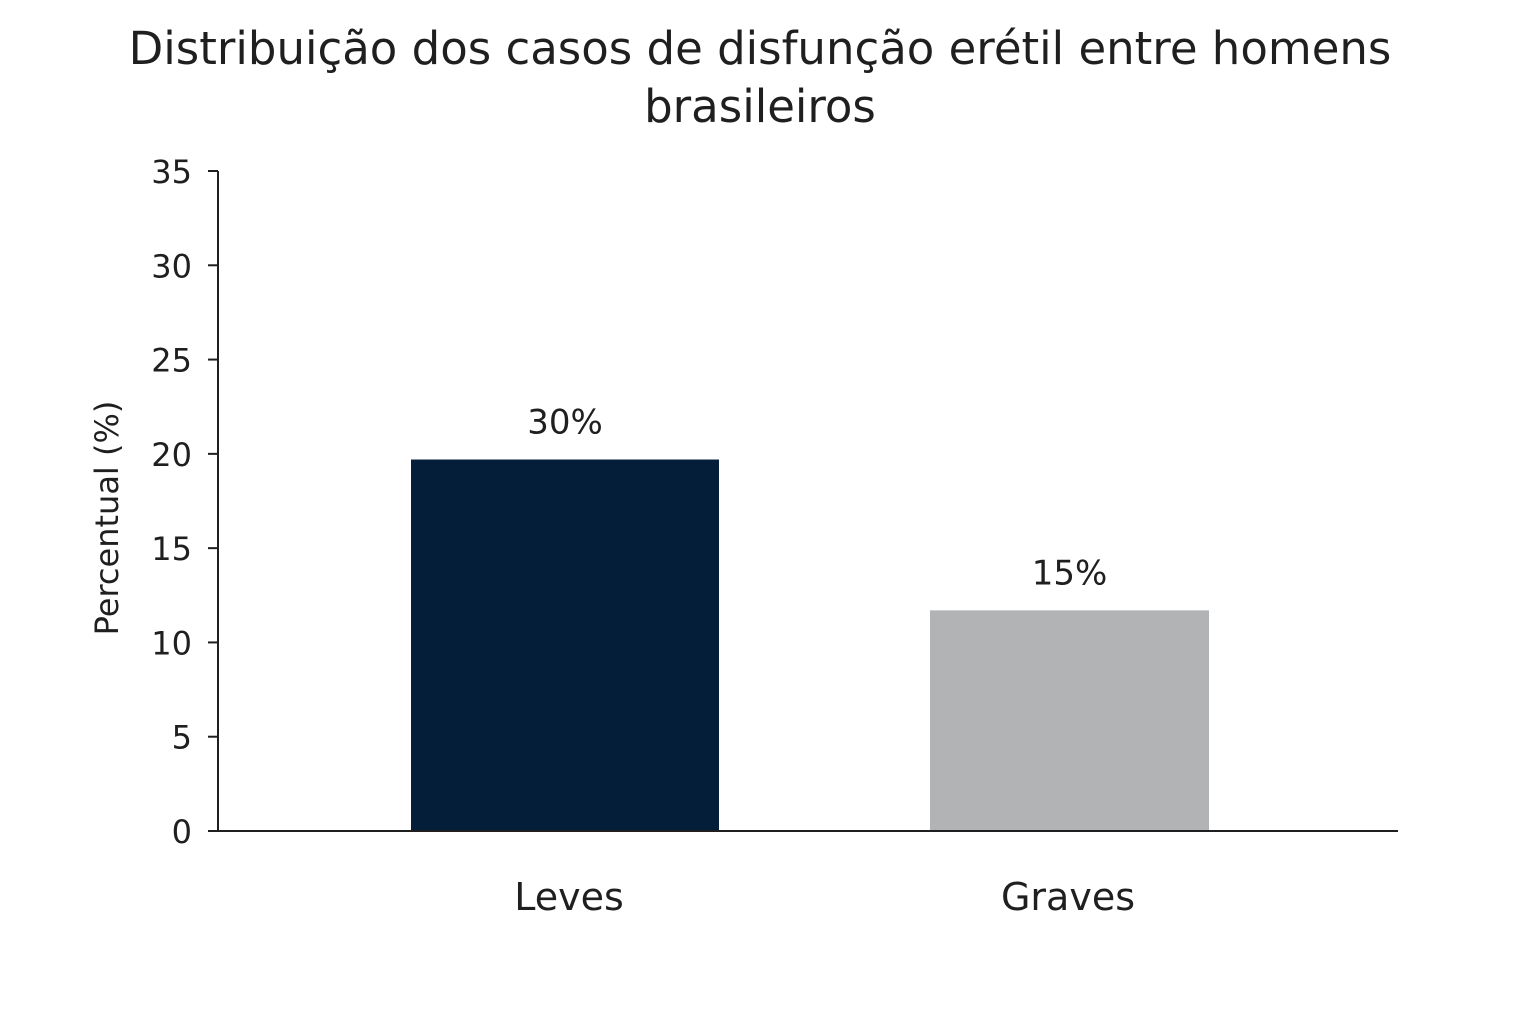 Image resolution: width=1536 pixels, height=1024 pixels. I want to click on bar-value-label: 15%, so click(1070, 573).